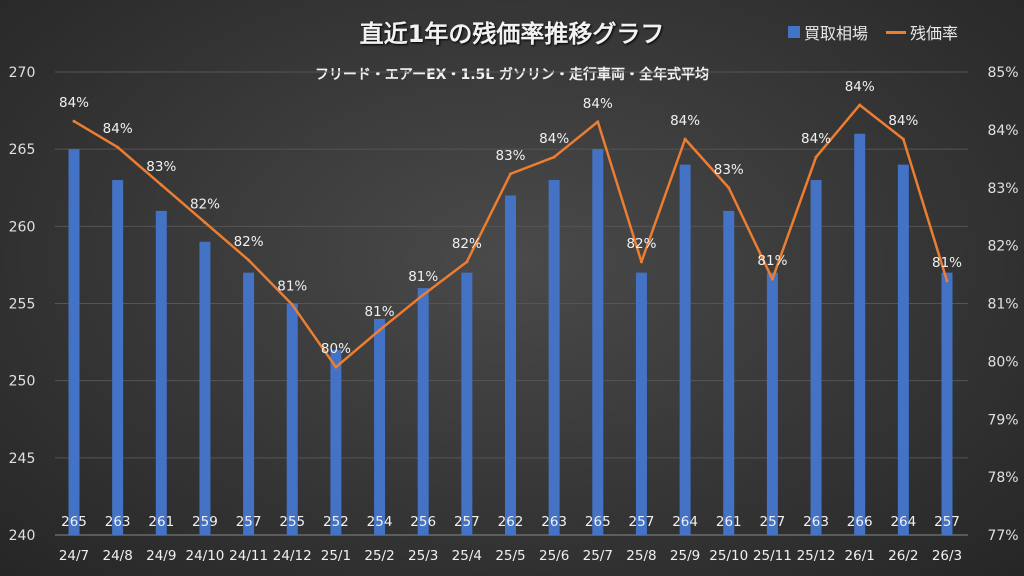 The width and height of the screenshot is (1024, 576). I want to click on y-right-tick-label: 85%, so click(1002, 73).